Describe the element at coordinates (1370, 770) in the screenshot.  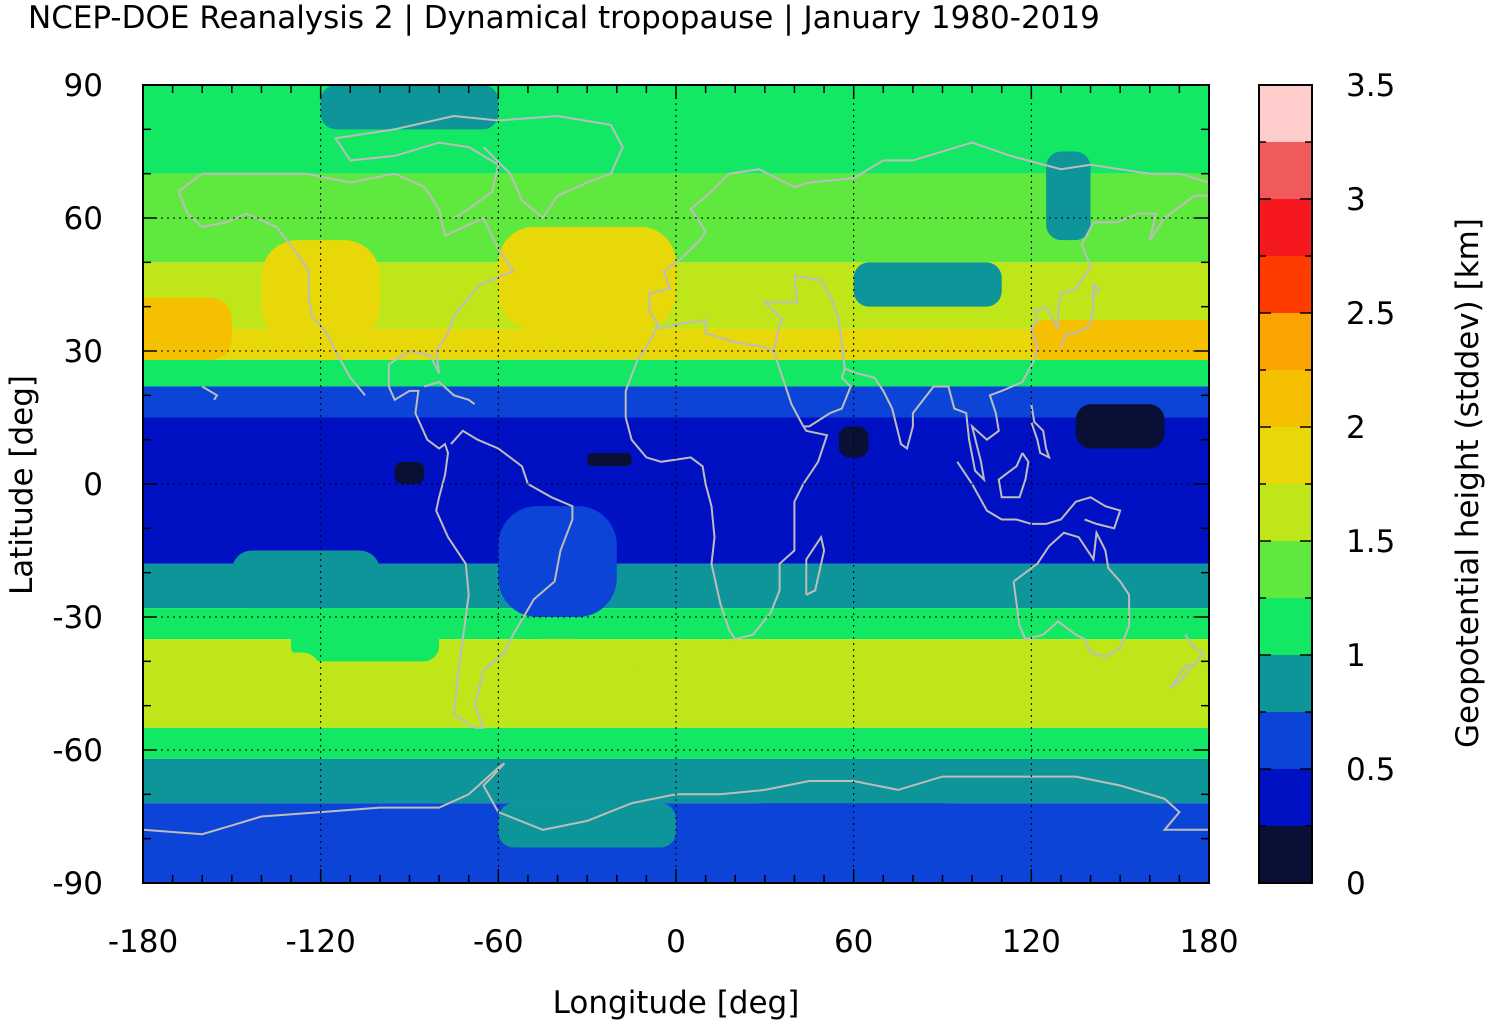
I see `colorbar-tick-label: 0.5` at that location.